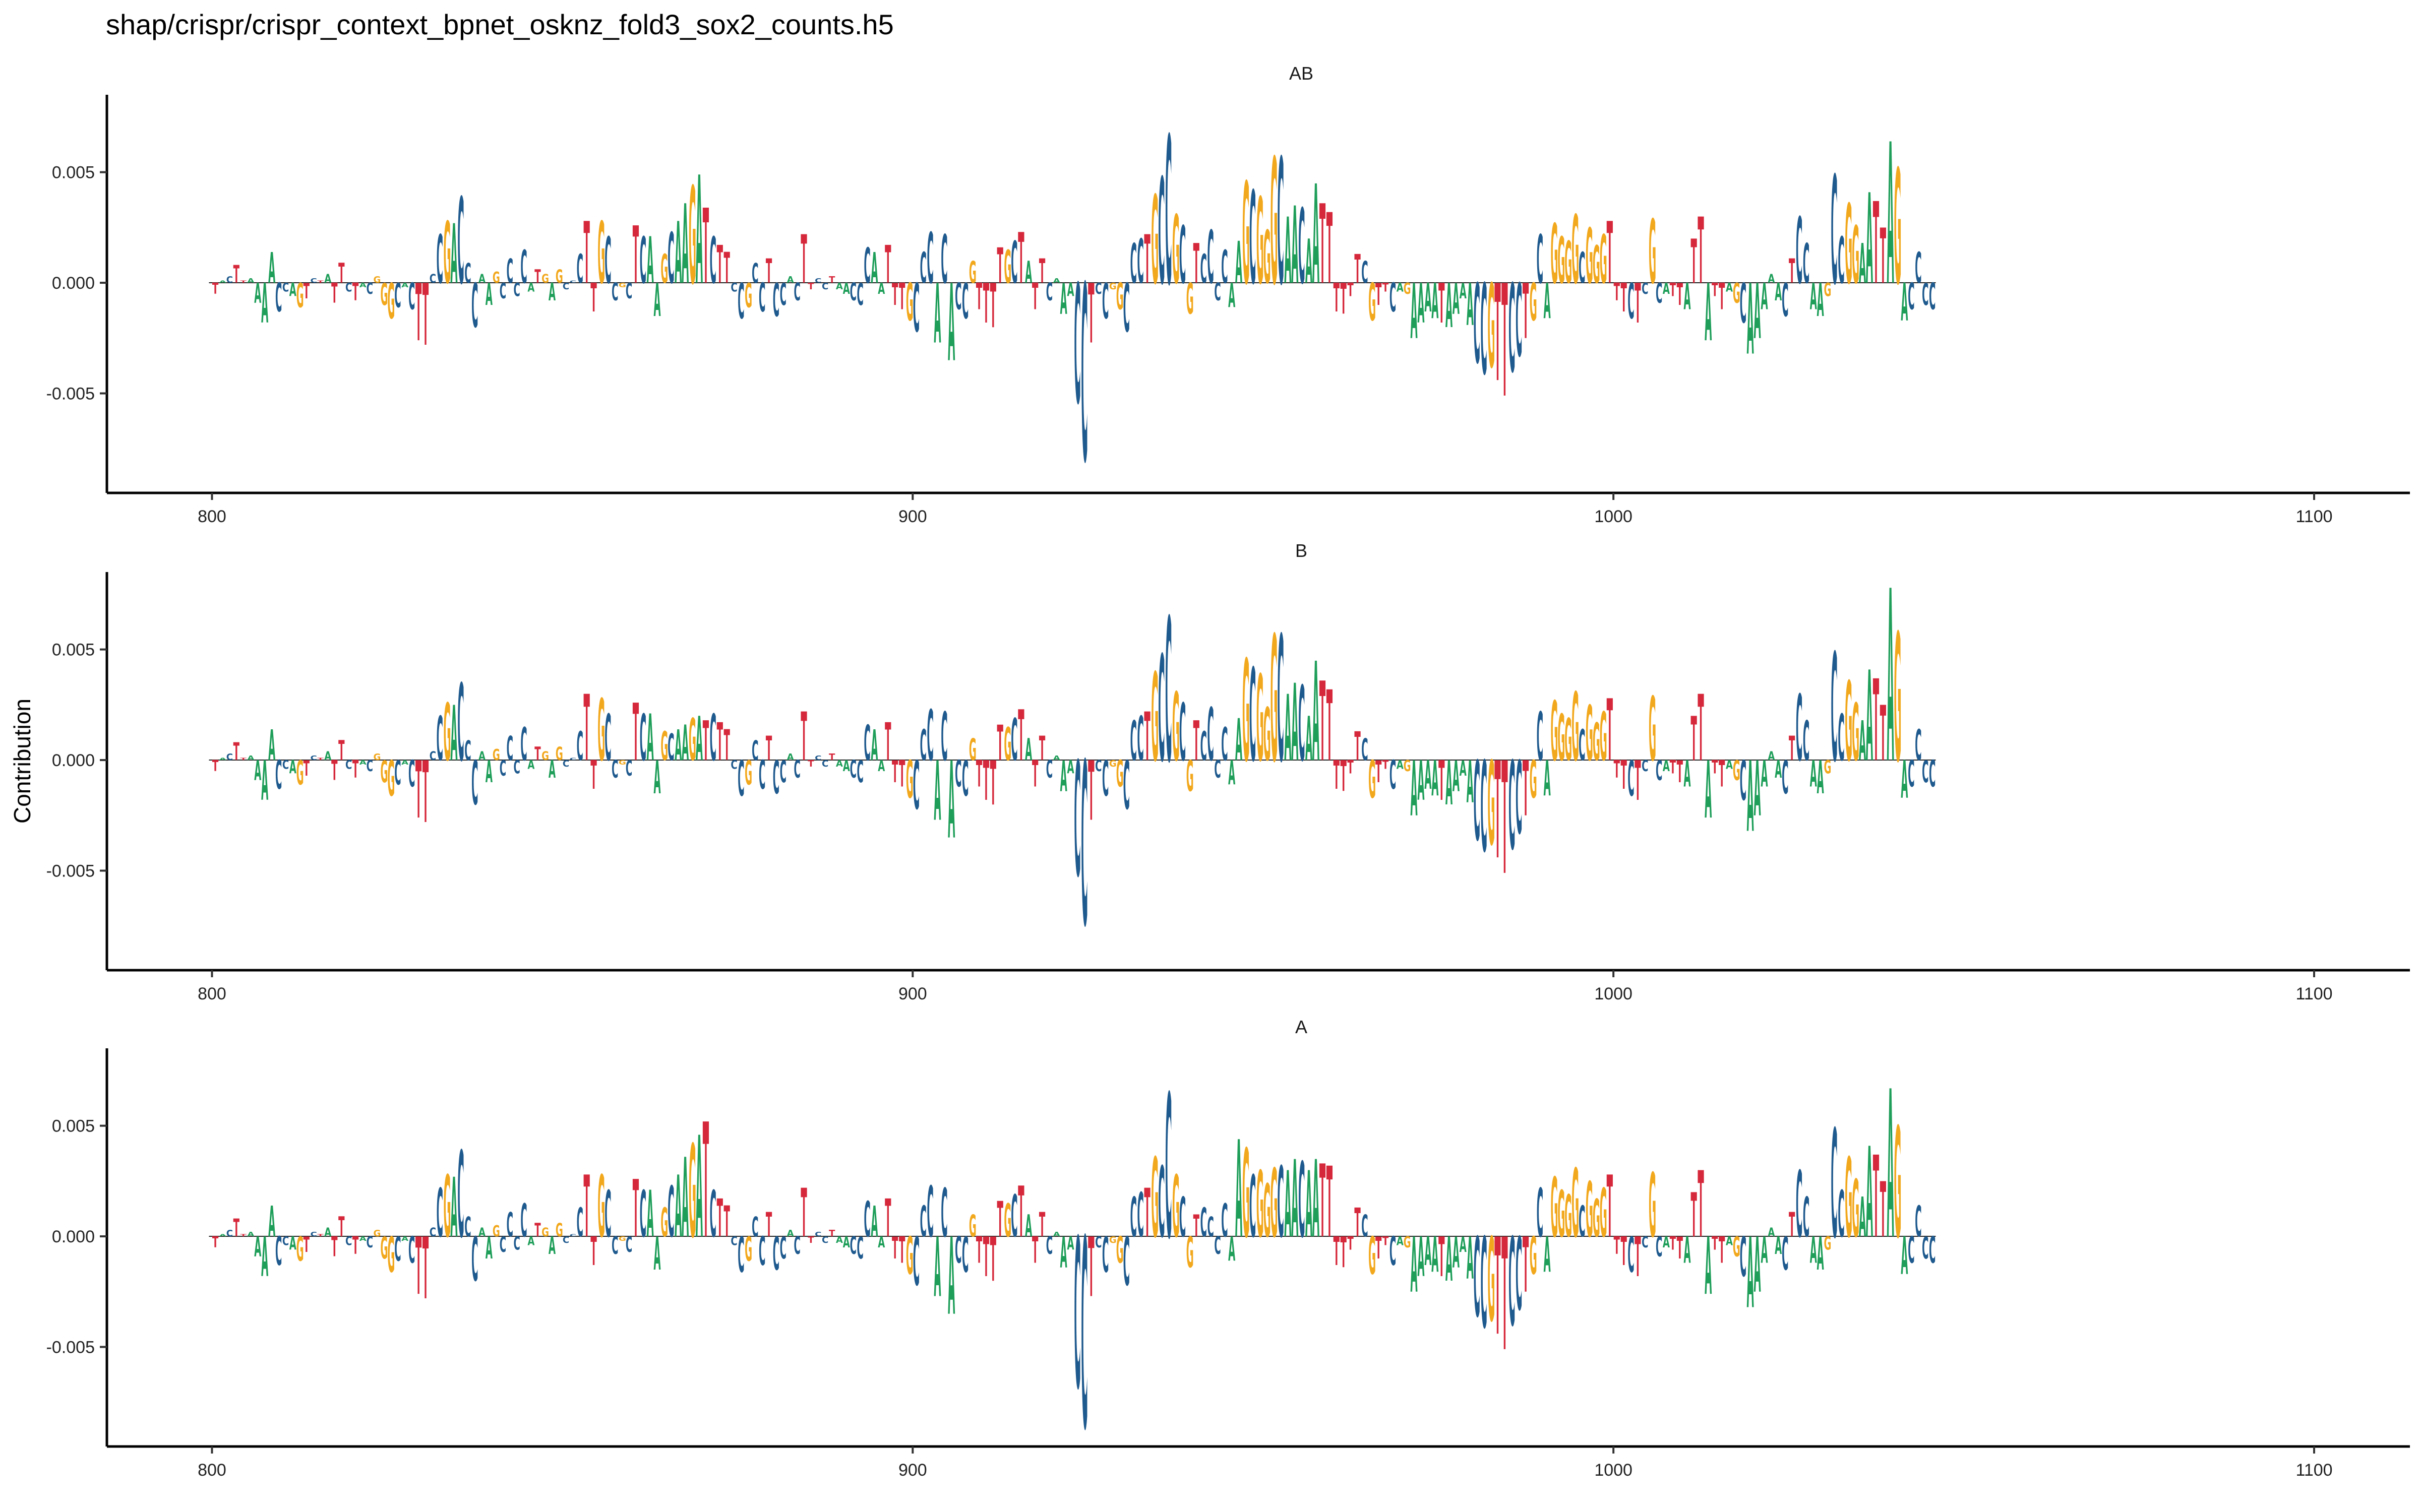 The width and height of the screenshot is (2420, 1512). Describe the element at coordinates (2313, 993) in the screenshot. I see `x-tick-label: 1100` at that location.